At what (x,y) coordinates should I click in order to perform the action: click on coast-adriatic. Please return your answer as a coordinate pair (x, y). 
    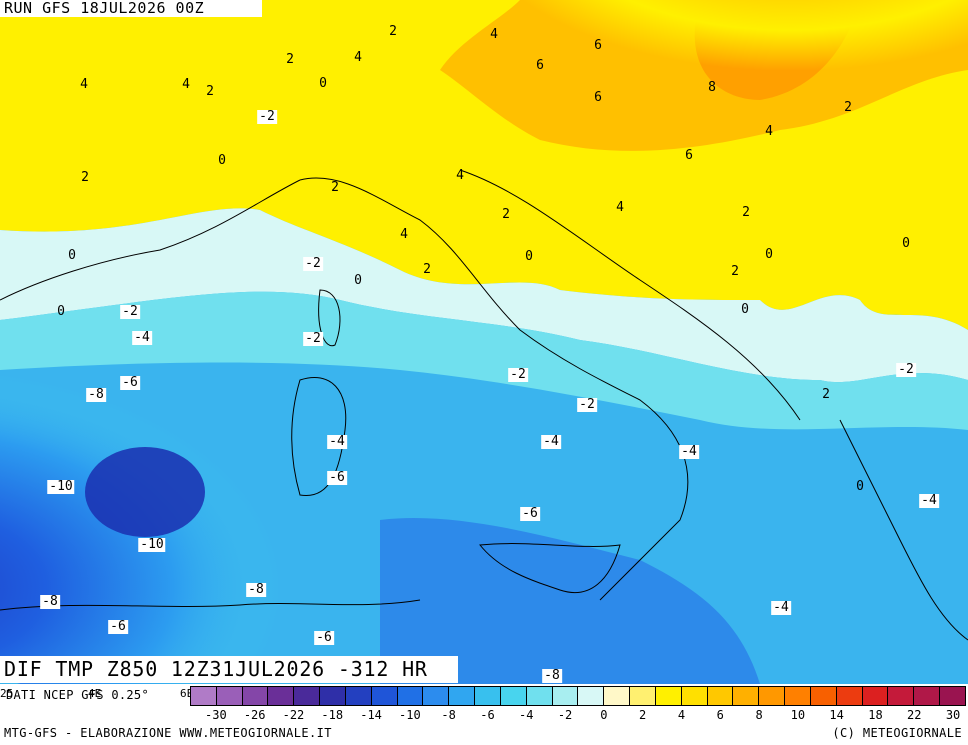
    Looking at the image, I should click on (630, 295).